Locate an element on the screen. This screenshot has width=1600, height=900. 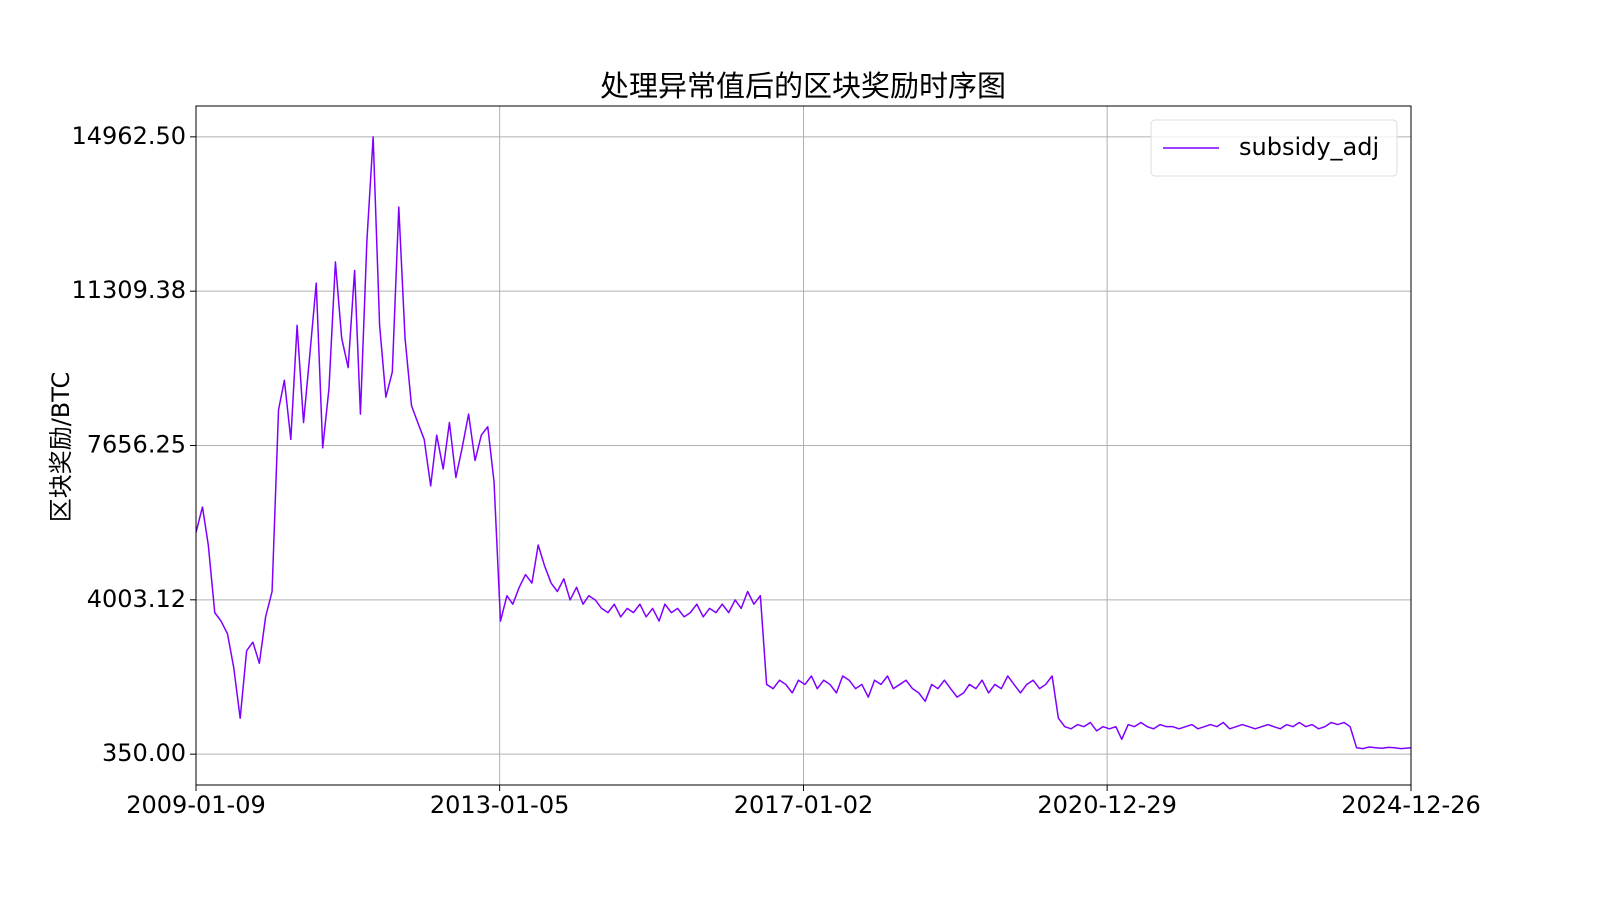
x-tick-label: 2009-01-09 is located at coordinates (195, 805).